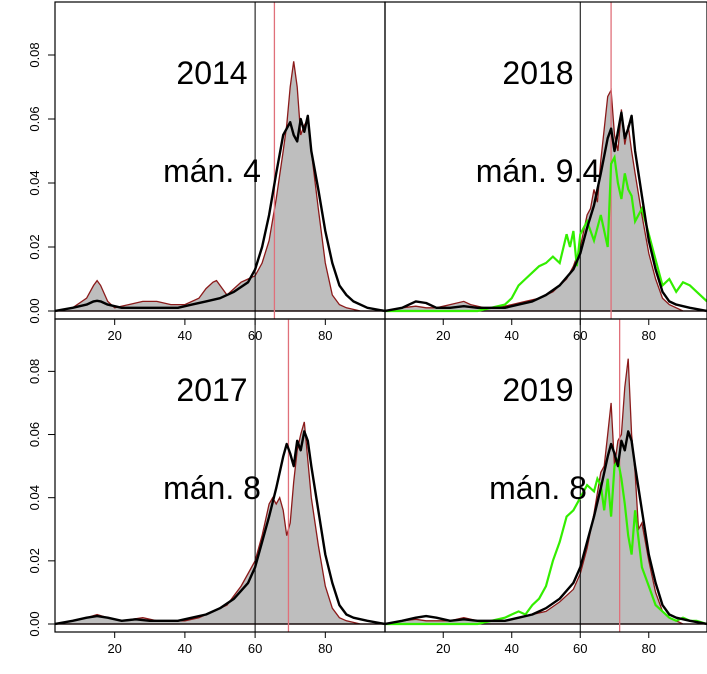  I want to click on axes-layer: 0.00 0.02 0.04 0.06 0.08 0.00 0.02 0.04 0.06 0.08, so click(41, 339).